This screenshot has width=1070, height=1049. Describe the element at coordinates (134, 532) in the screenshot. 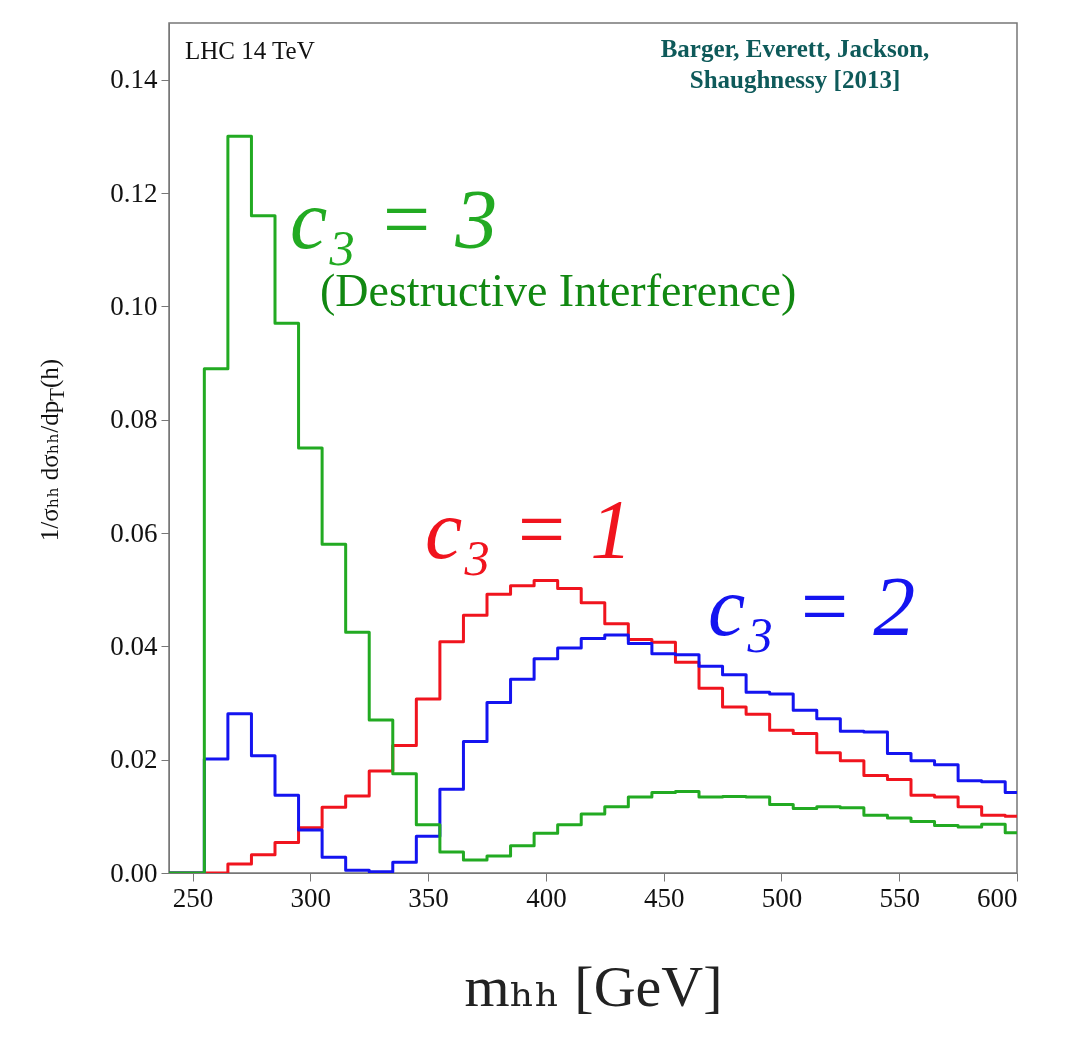

I see `y-tick-label: 0.06` at that location.